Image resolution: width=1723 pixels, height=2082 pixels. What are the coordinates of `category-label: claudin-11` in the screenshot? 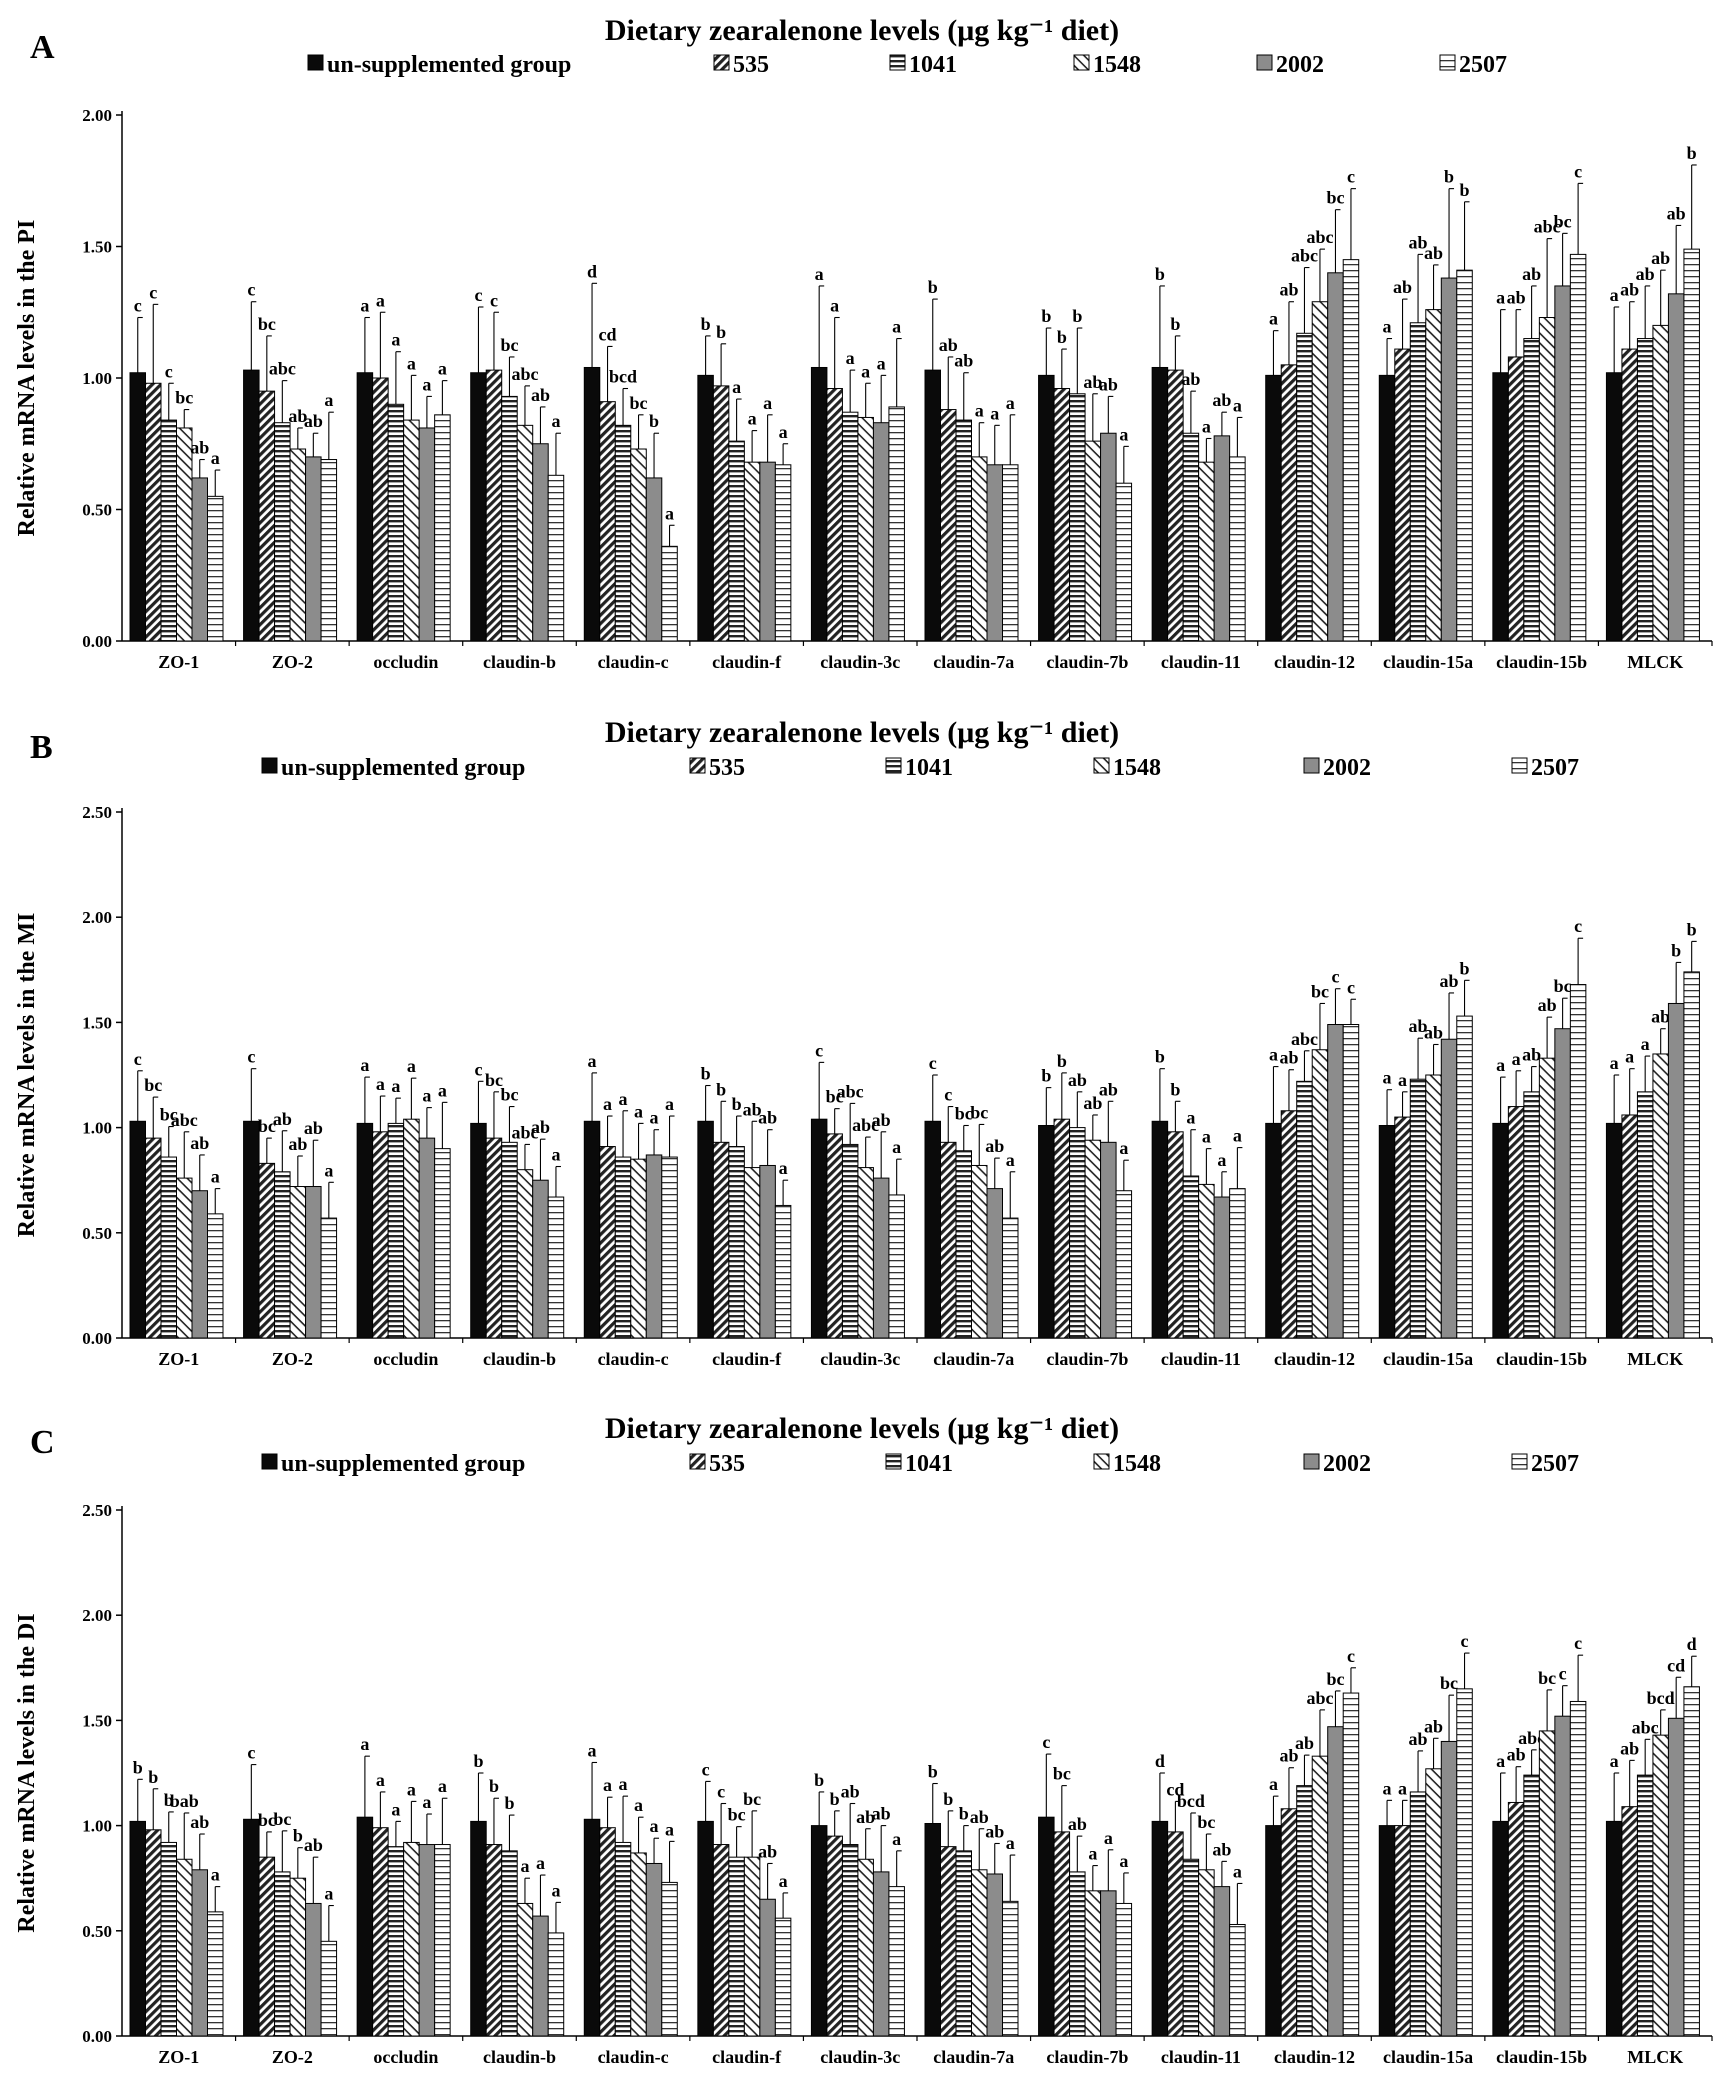 It's located at (1201, 1359).